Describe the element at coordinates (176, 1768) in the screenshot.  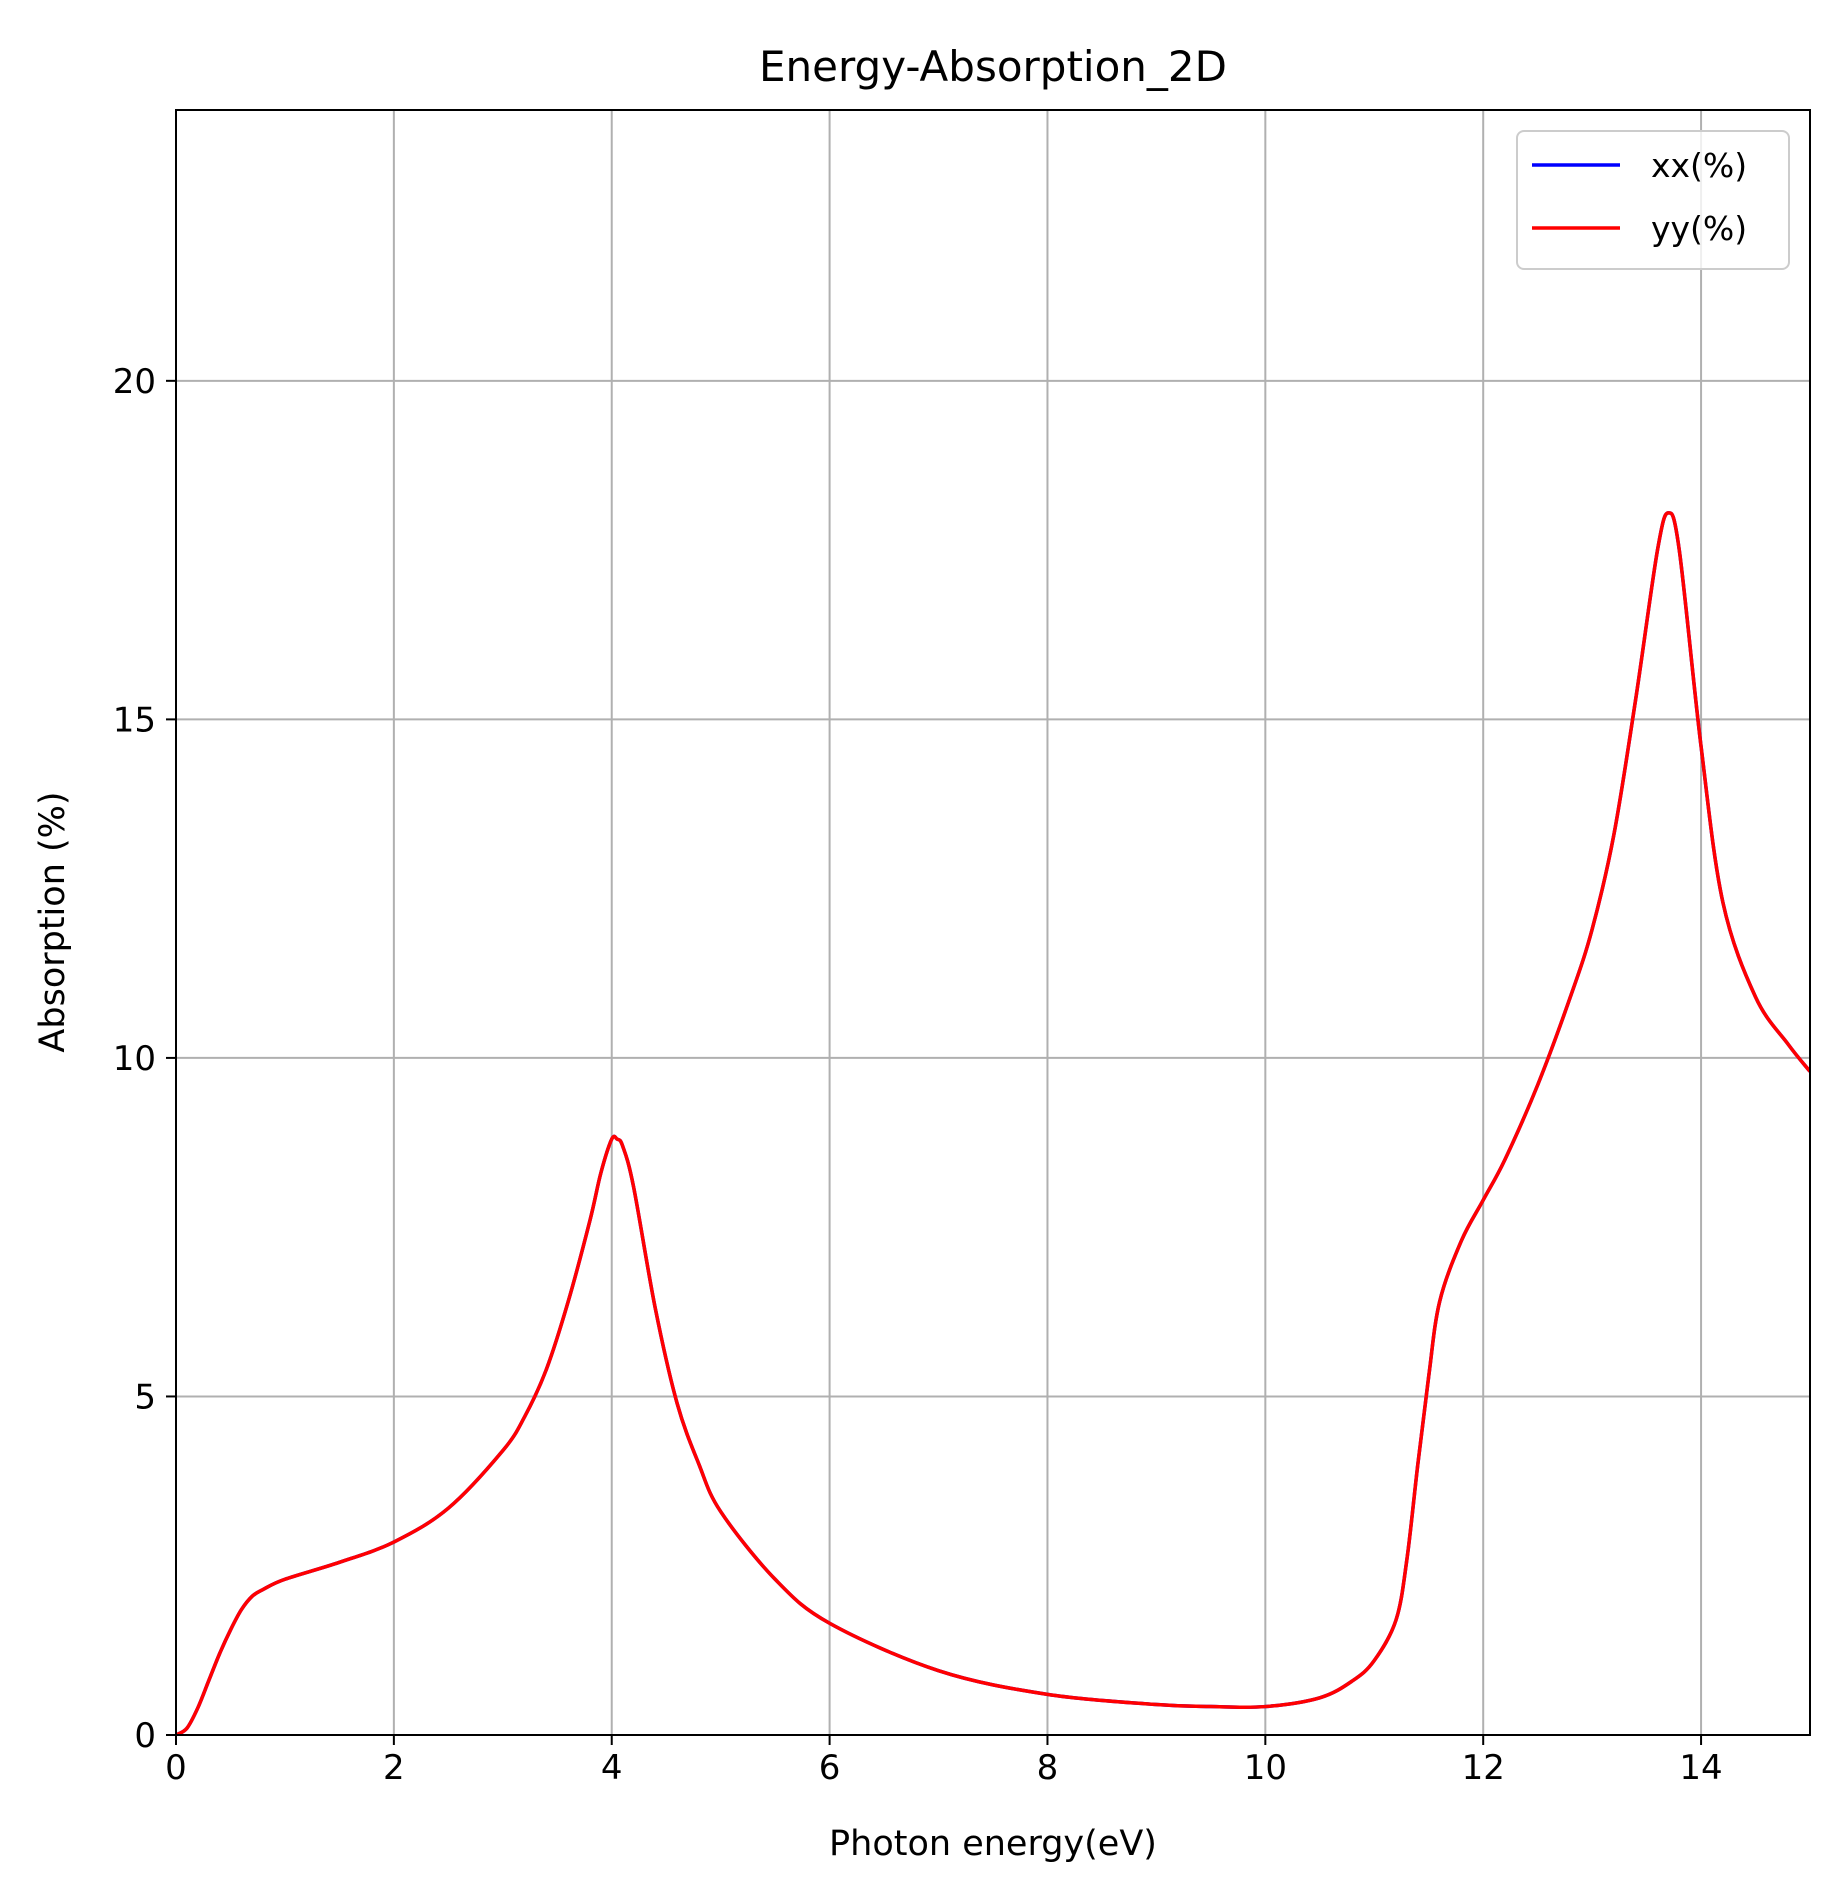
I see `x-tick-label: 0` at that location.